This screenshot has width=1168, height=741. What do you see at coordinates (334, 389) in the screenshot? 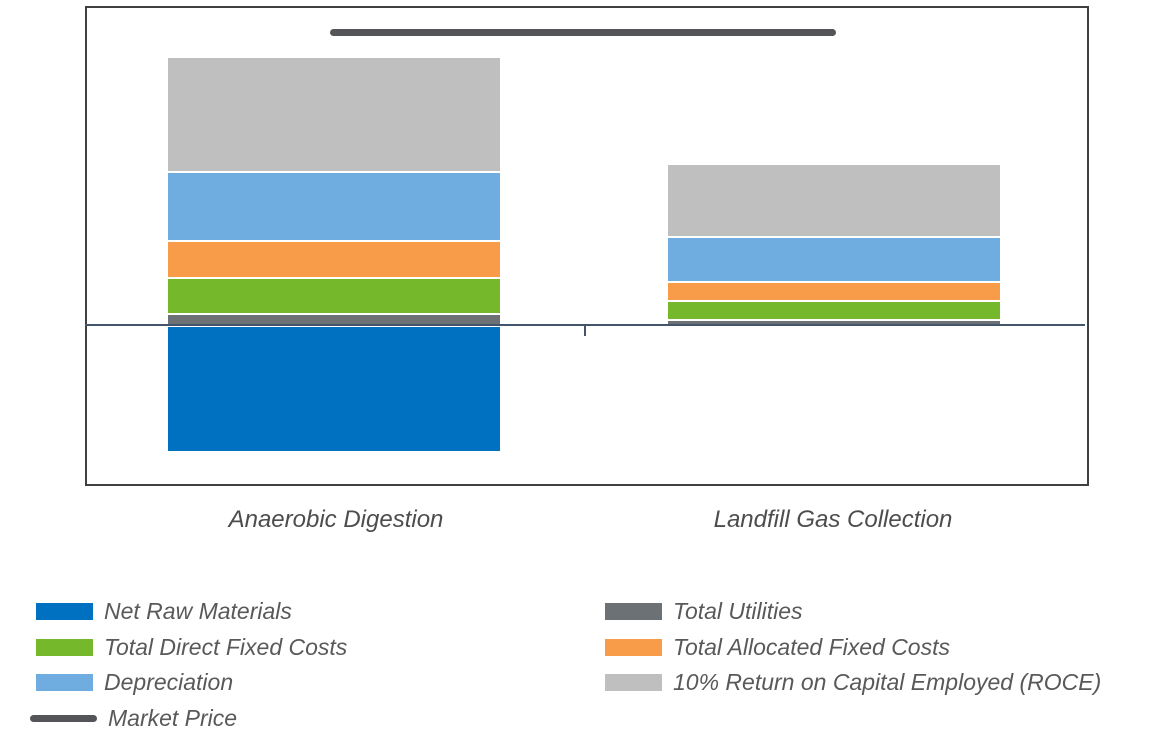
I see `bar-segment-negative-net-raw-materials` at bounding box center [334, 389].